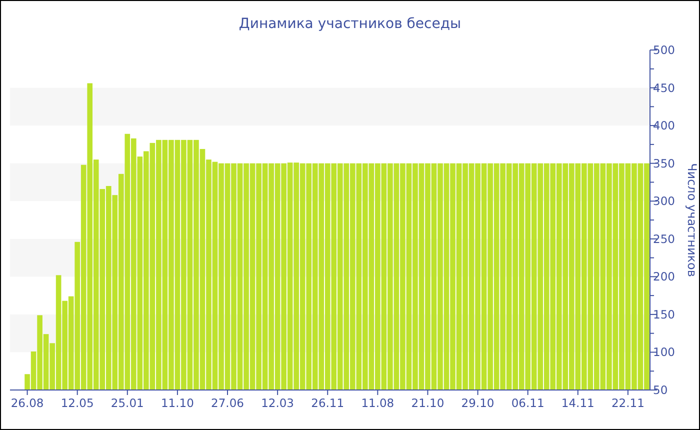 This screenshot has height=430, width=700. Describe the element at coordinates (664, 314) in the screenshot. I see `y-tick-label: 150` at that location.